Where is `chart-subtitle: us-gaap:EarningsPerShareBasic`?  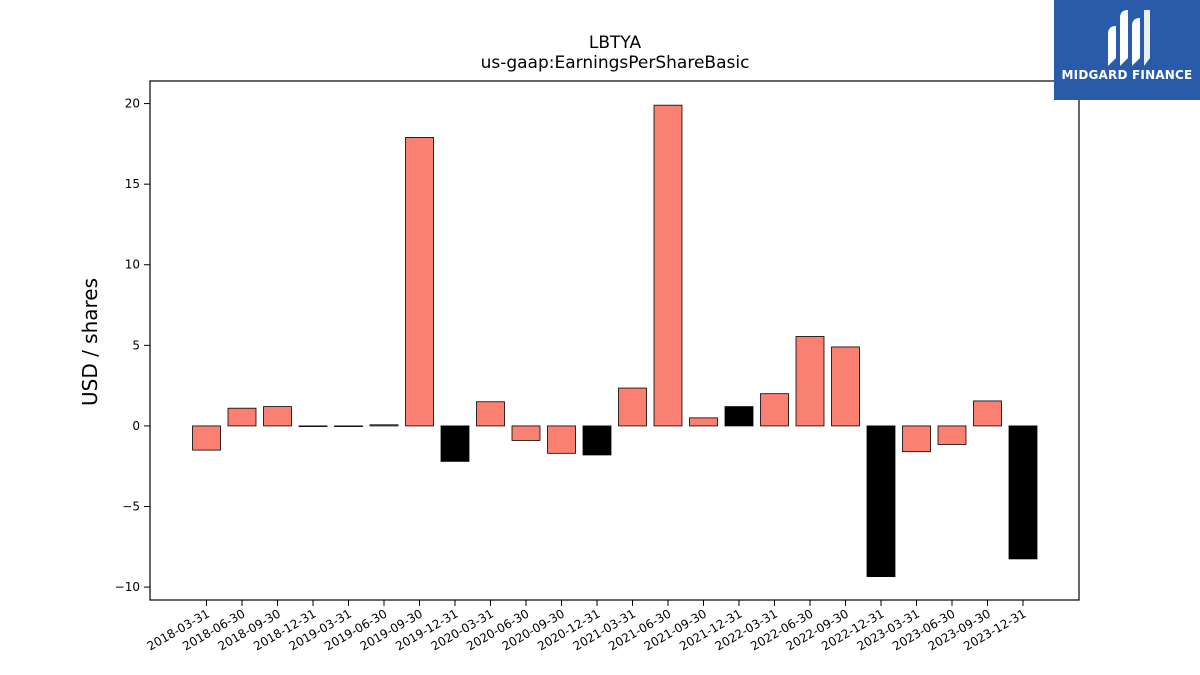 chart-subtitle: us-gaap:EarningsPerShareBasic is located at coordinates (615, 63).